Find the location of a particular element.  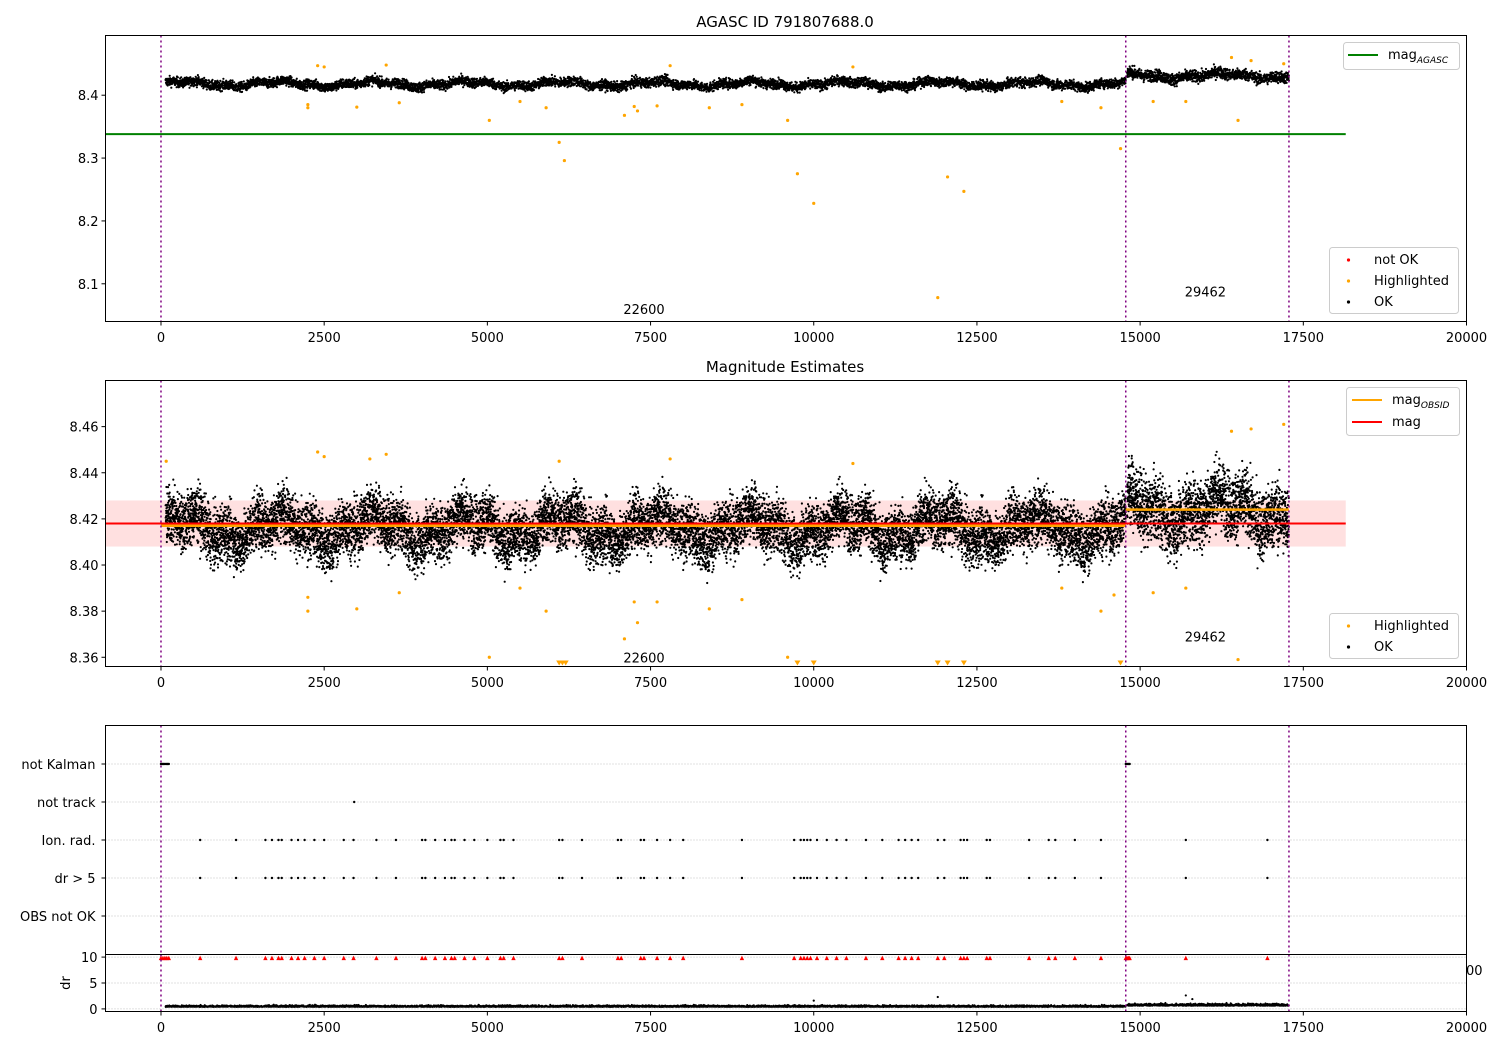

dr-axis-label: dr is located at coordinates (66, 983).